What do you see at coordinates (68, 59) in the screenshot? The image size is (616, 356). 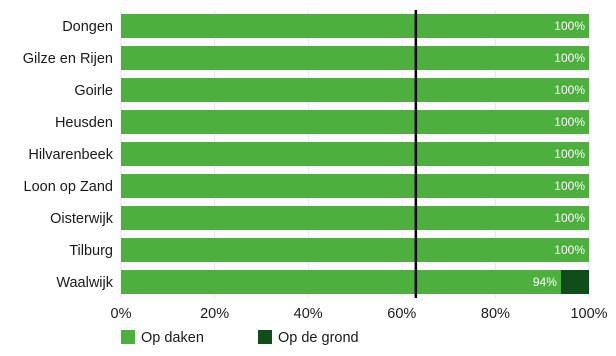 I see `category-label: Gilze en Rijen` at bounding box center [68, 59].